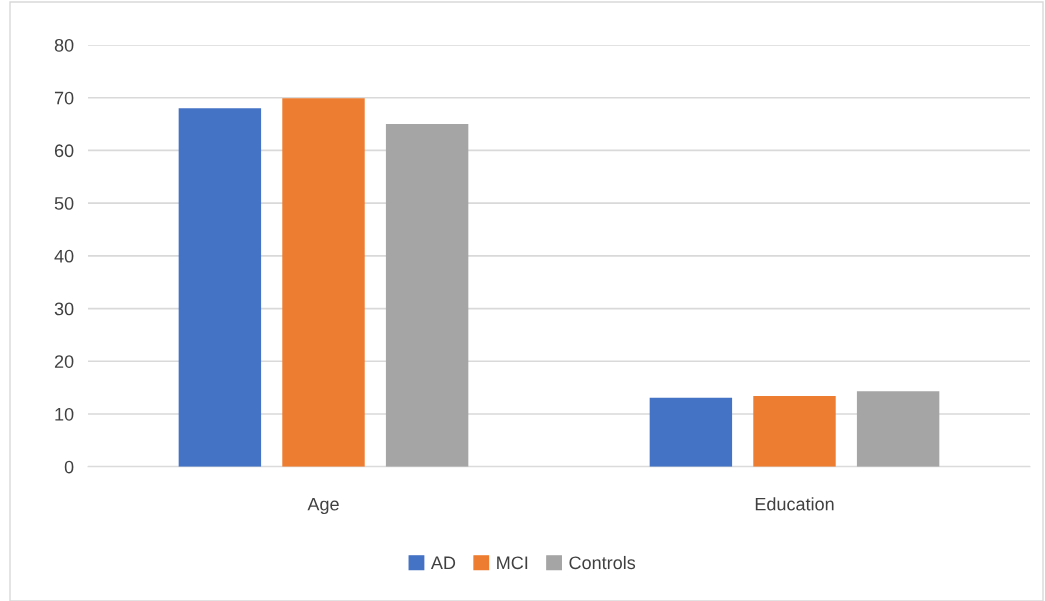 The image size is (1045, 601). I want to click on legend-label: AD, so click(443, 562).